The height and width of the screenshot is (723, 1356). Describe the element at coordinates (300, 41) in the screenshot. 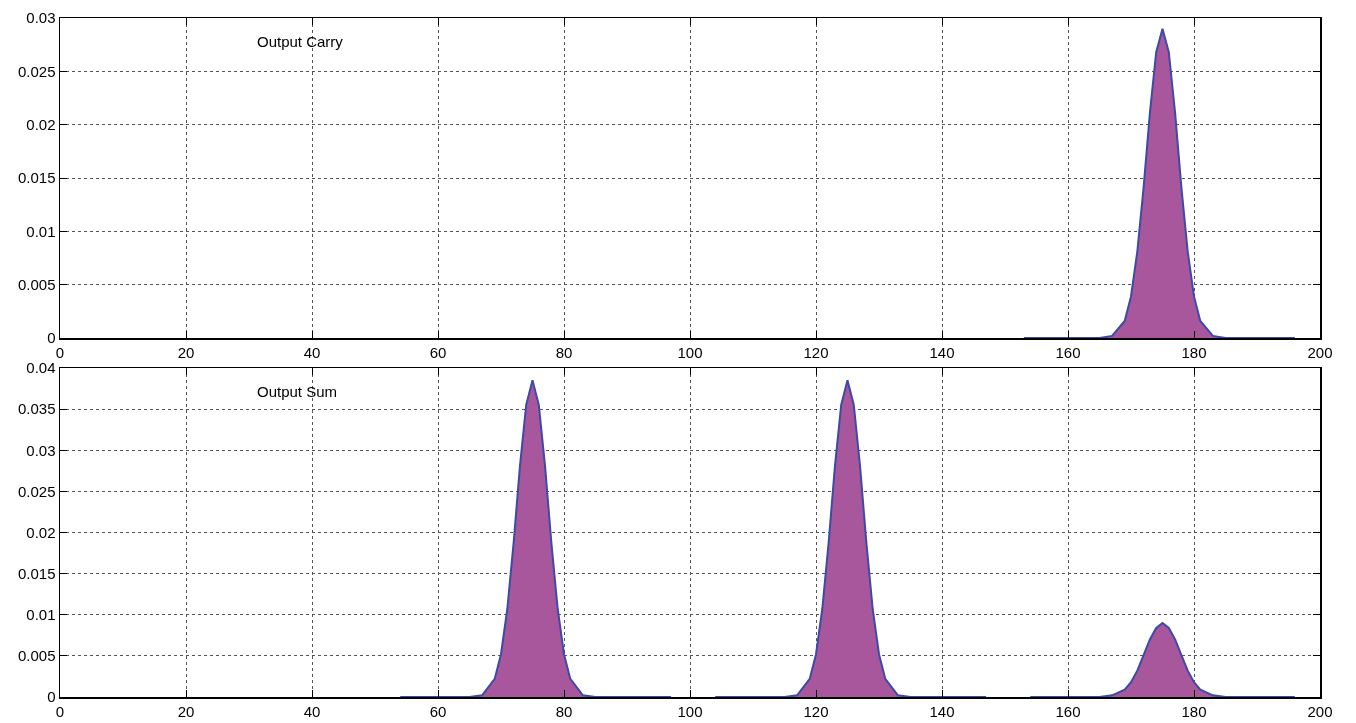

I see `annotation: Output Carry` at that location.